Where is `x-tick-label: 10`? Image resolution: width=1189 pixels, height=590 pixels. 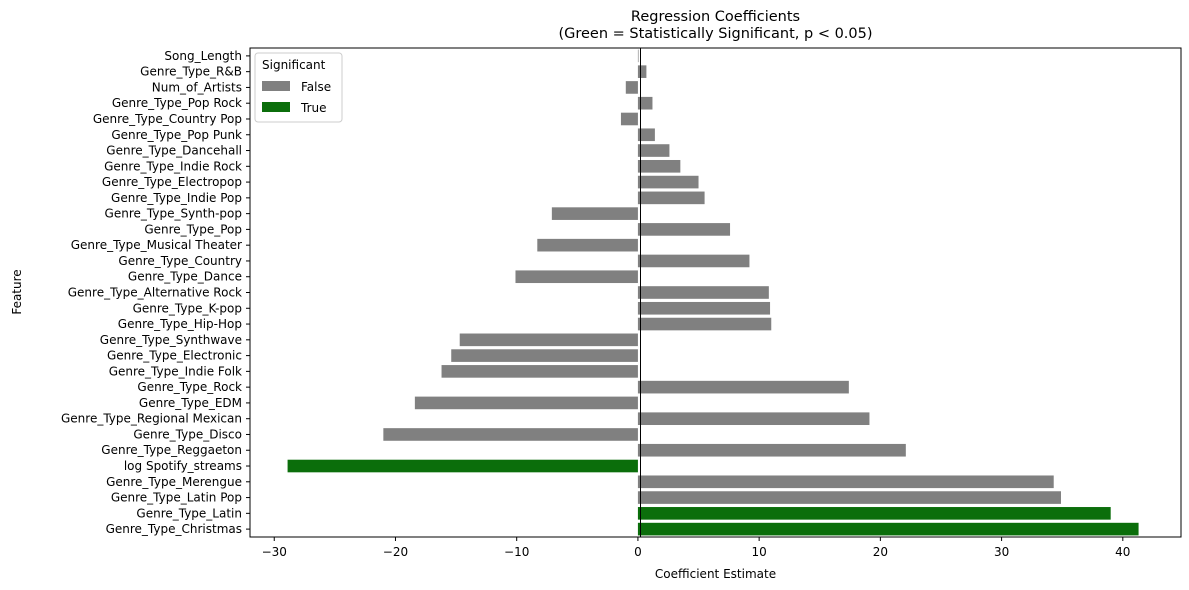
x-tick-label: 10 is located at coordinates (759, 552).